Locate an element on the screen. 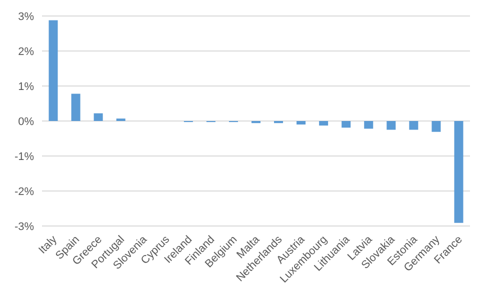 This screenshot has height=288, width=480. y-tick-label: -2% is located at coordinates (24, 192).